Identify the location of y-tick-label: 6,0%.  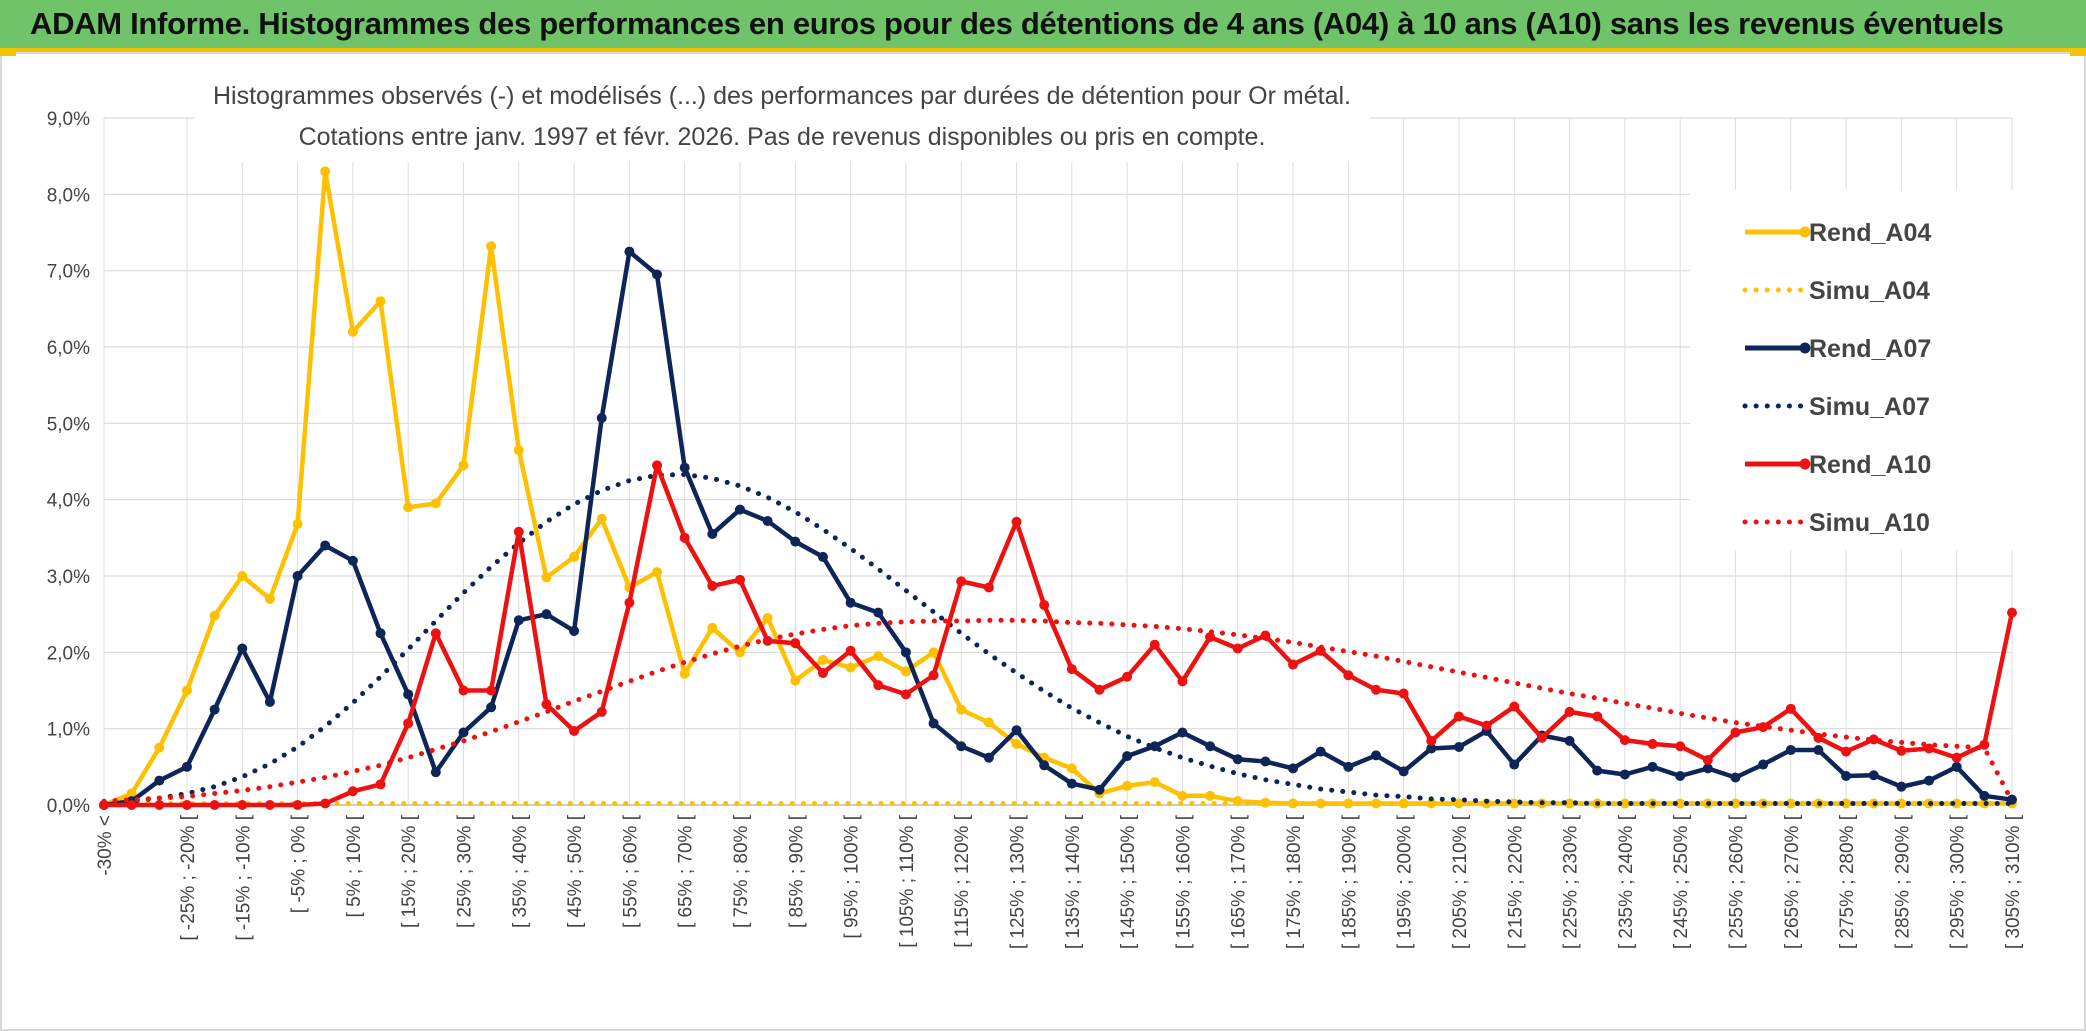
(68, 348).